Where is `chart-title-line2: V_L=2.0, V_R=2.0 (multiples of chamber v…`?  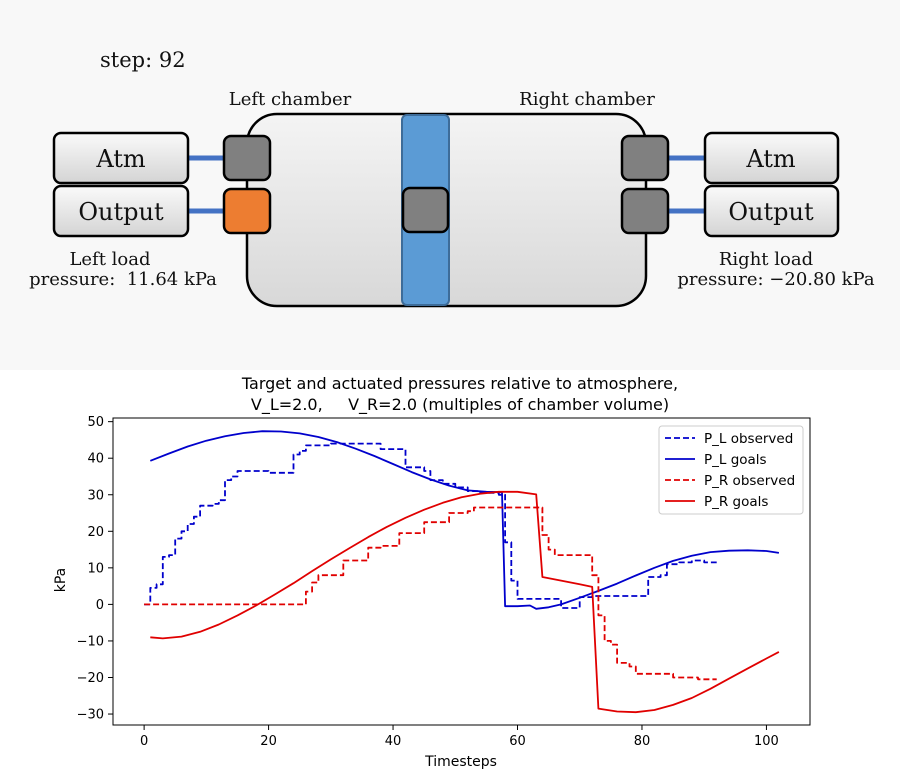 chart-title-line2: V_L=2.0, V_R=2.0 (multiples of chamber v… is located at coordinates (460, 405).